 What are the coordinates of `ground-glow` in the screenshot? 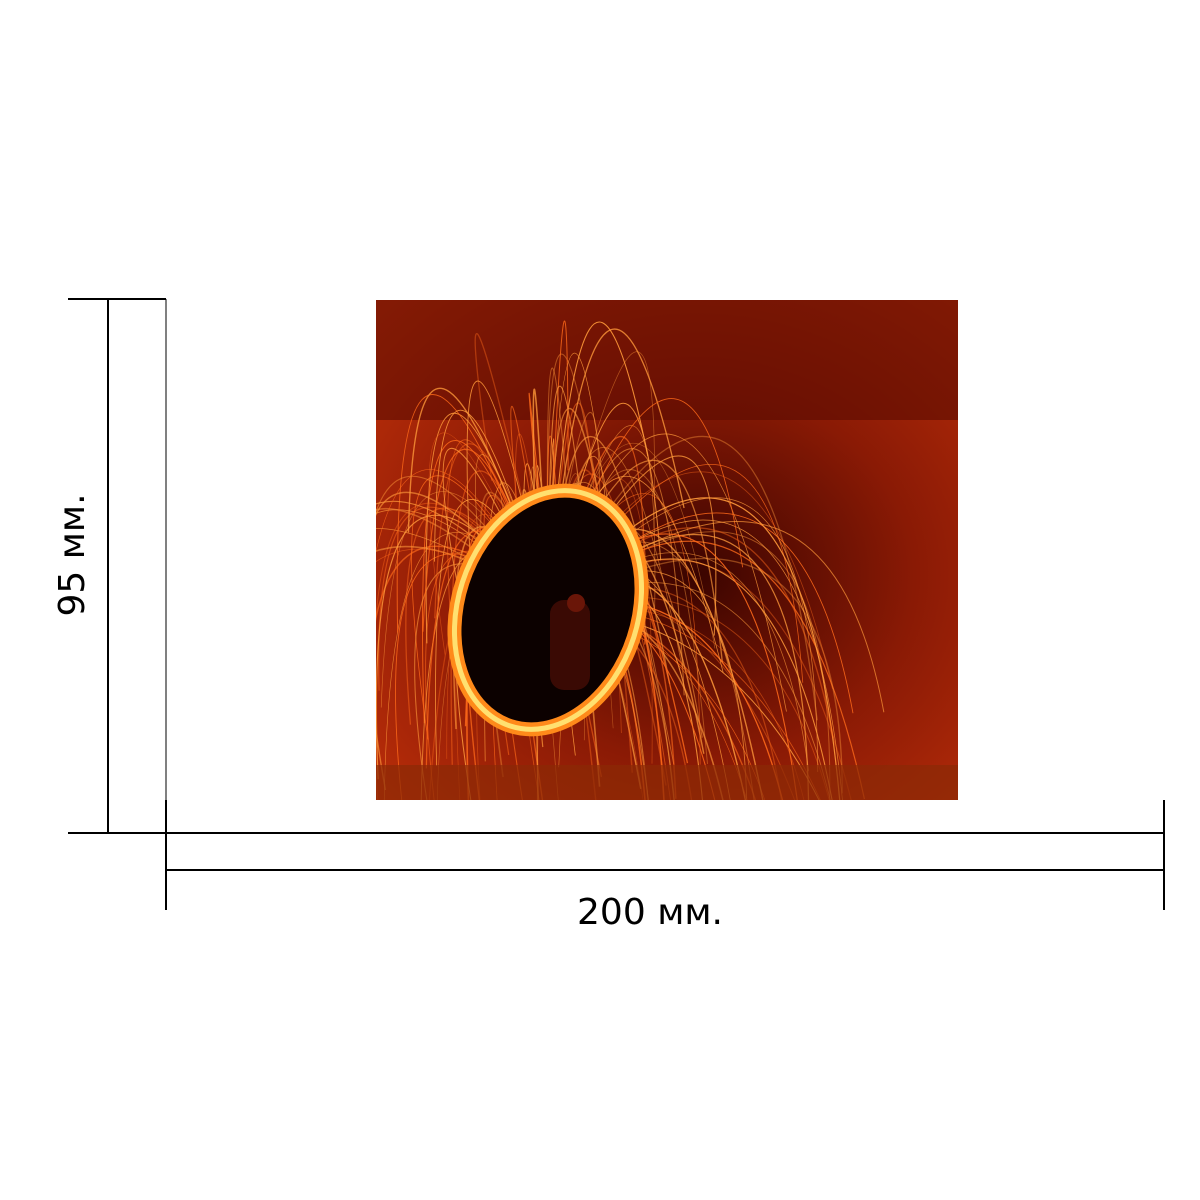 It's located at (667, 782).